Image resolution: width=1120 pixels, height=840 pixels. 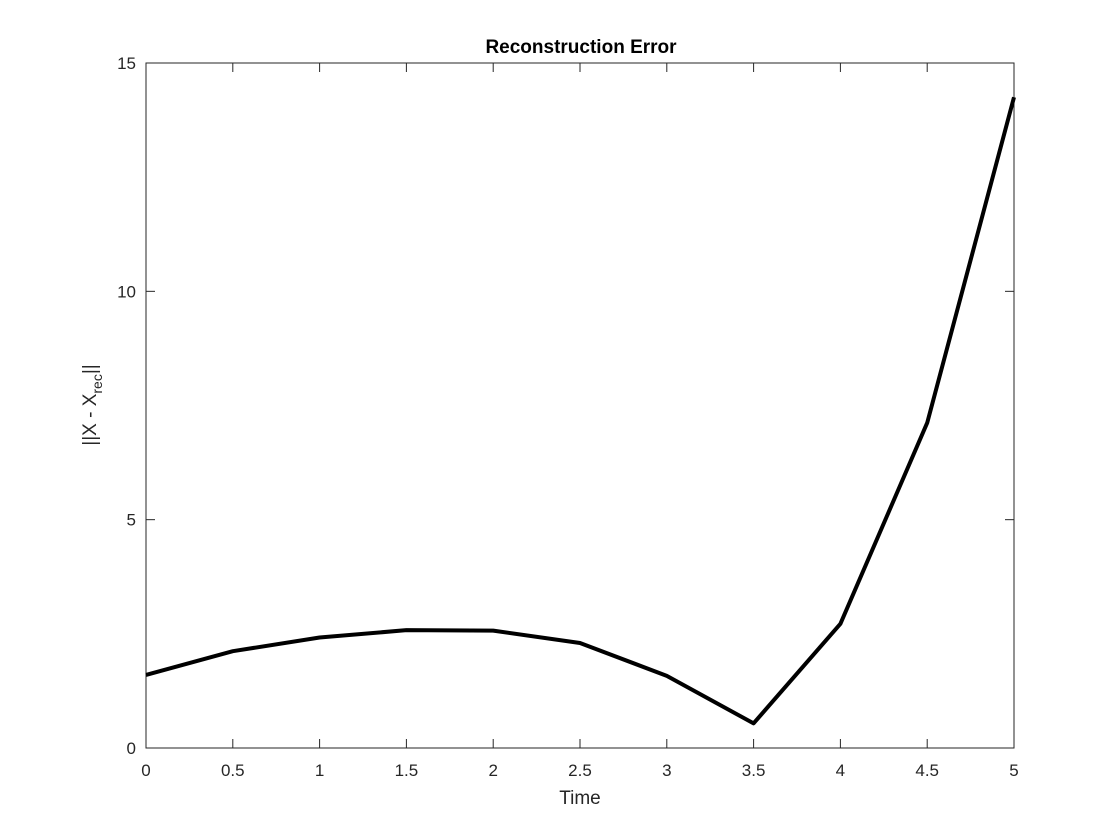 I want to click on x-tick-label-9: 4.5, so click(x=927, y=770).